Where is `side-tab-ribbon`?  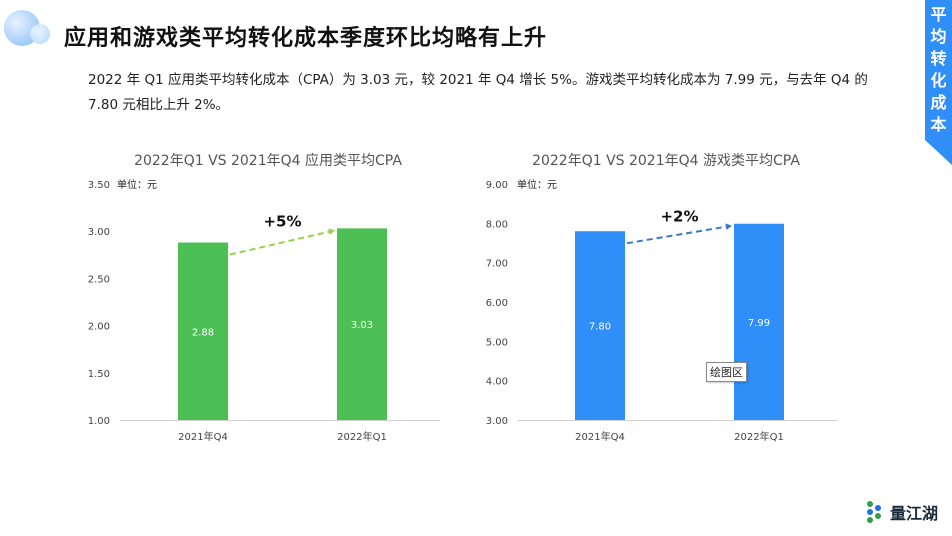 side-tab-ribbon is located at coordinates (938, 82).